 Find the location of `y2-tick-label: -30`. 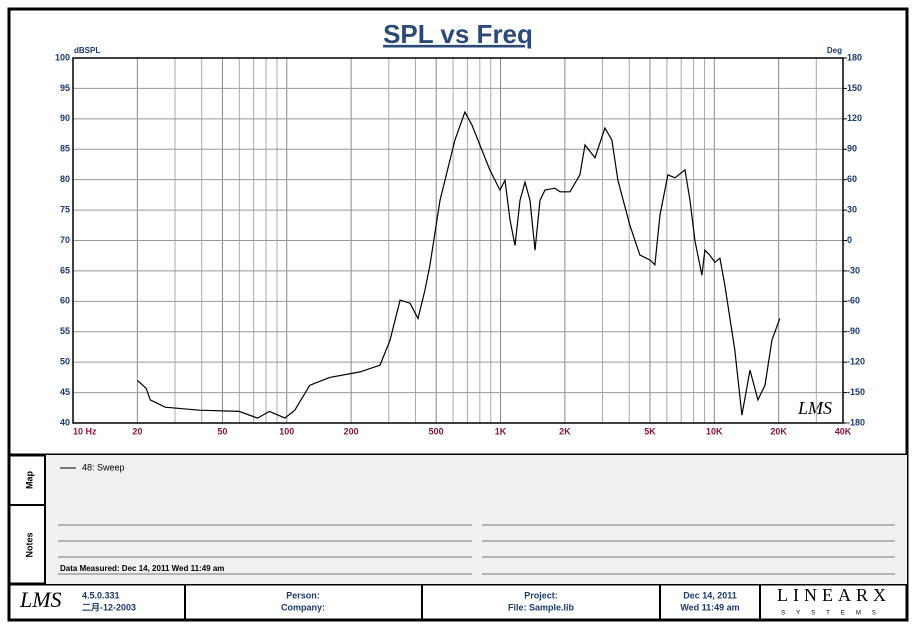

y2-tick-label: -30 is located at coordinates (853, 270).